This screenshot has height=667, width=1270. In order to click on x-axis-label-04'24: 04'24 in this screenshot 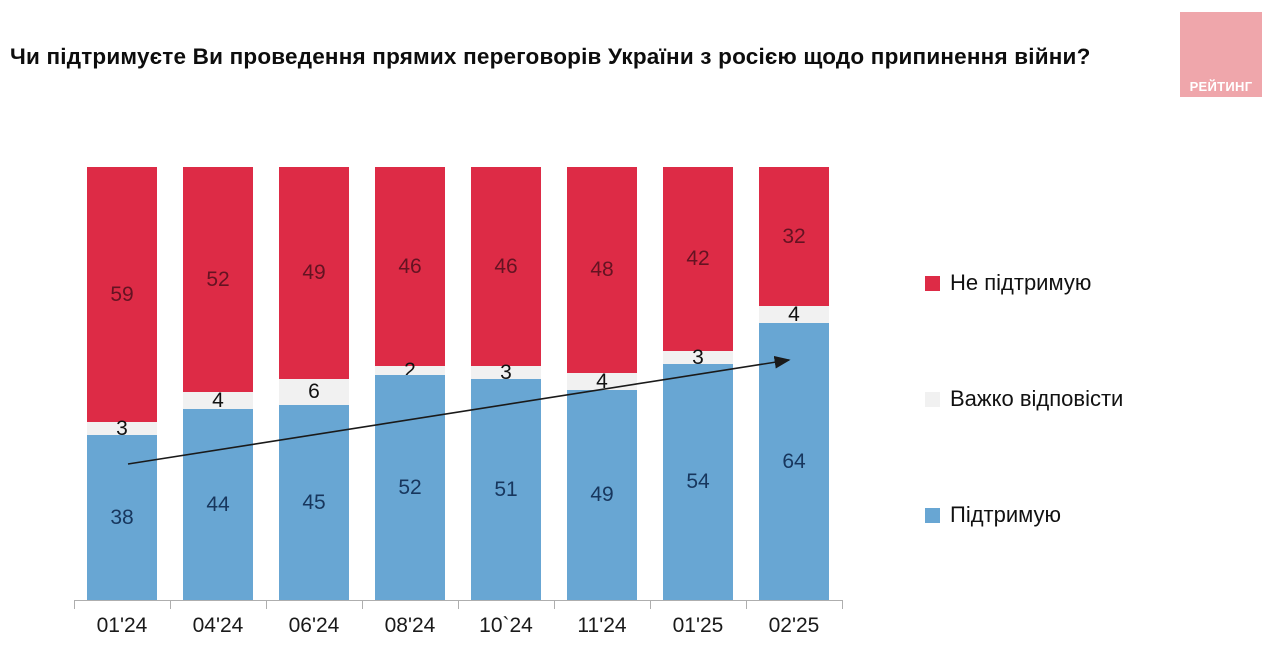, I will do `click(218, 625)`.